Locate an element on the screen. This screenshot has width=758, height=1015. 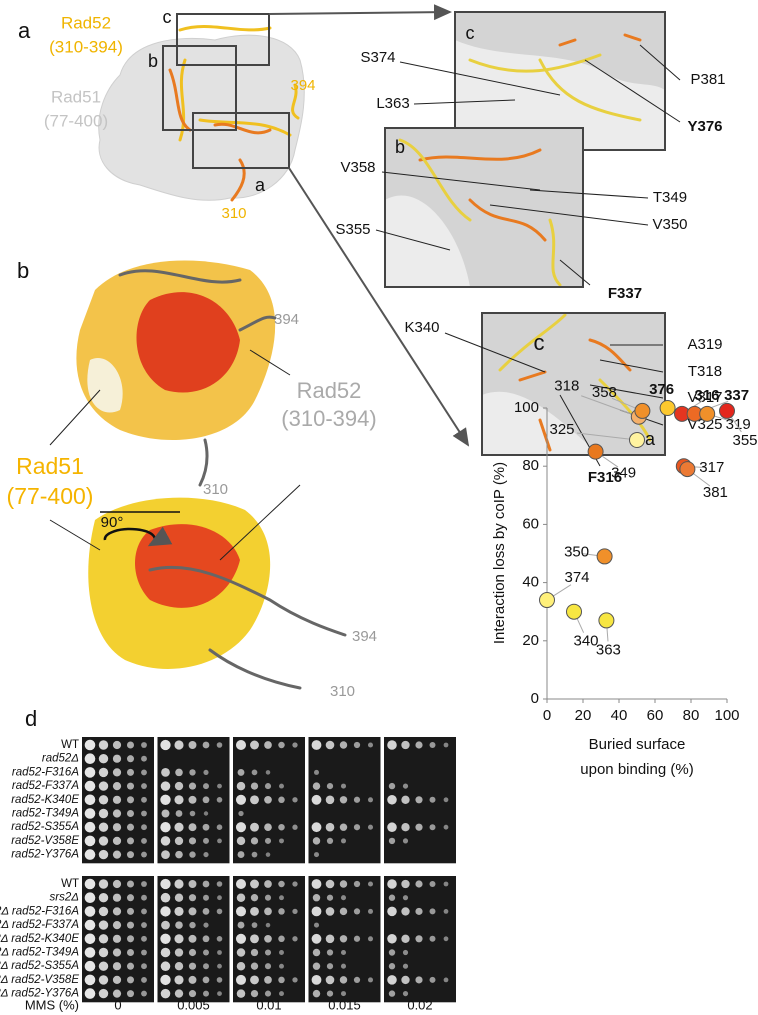
peptide is located at coordinates (555, 87).